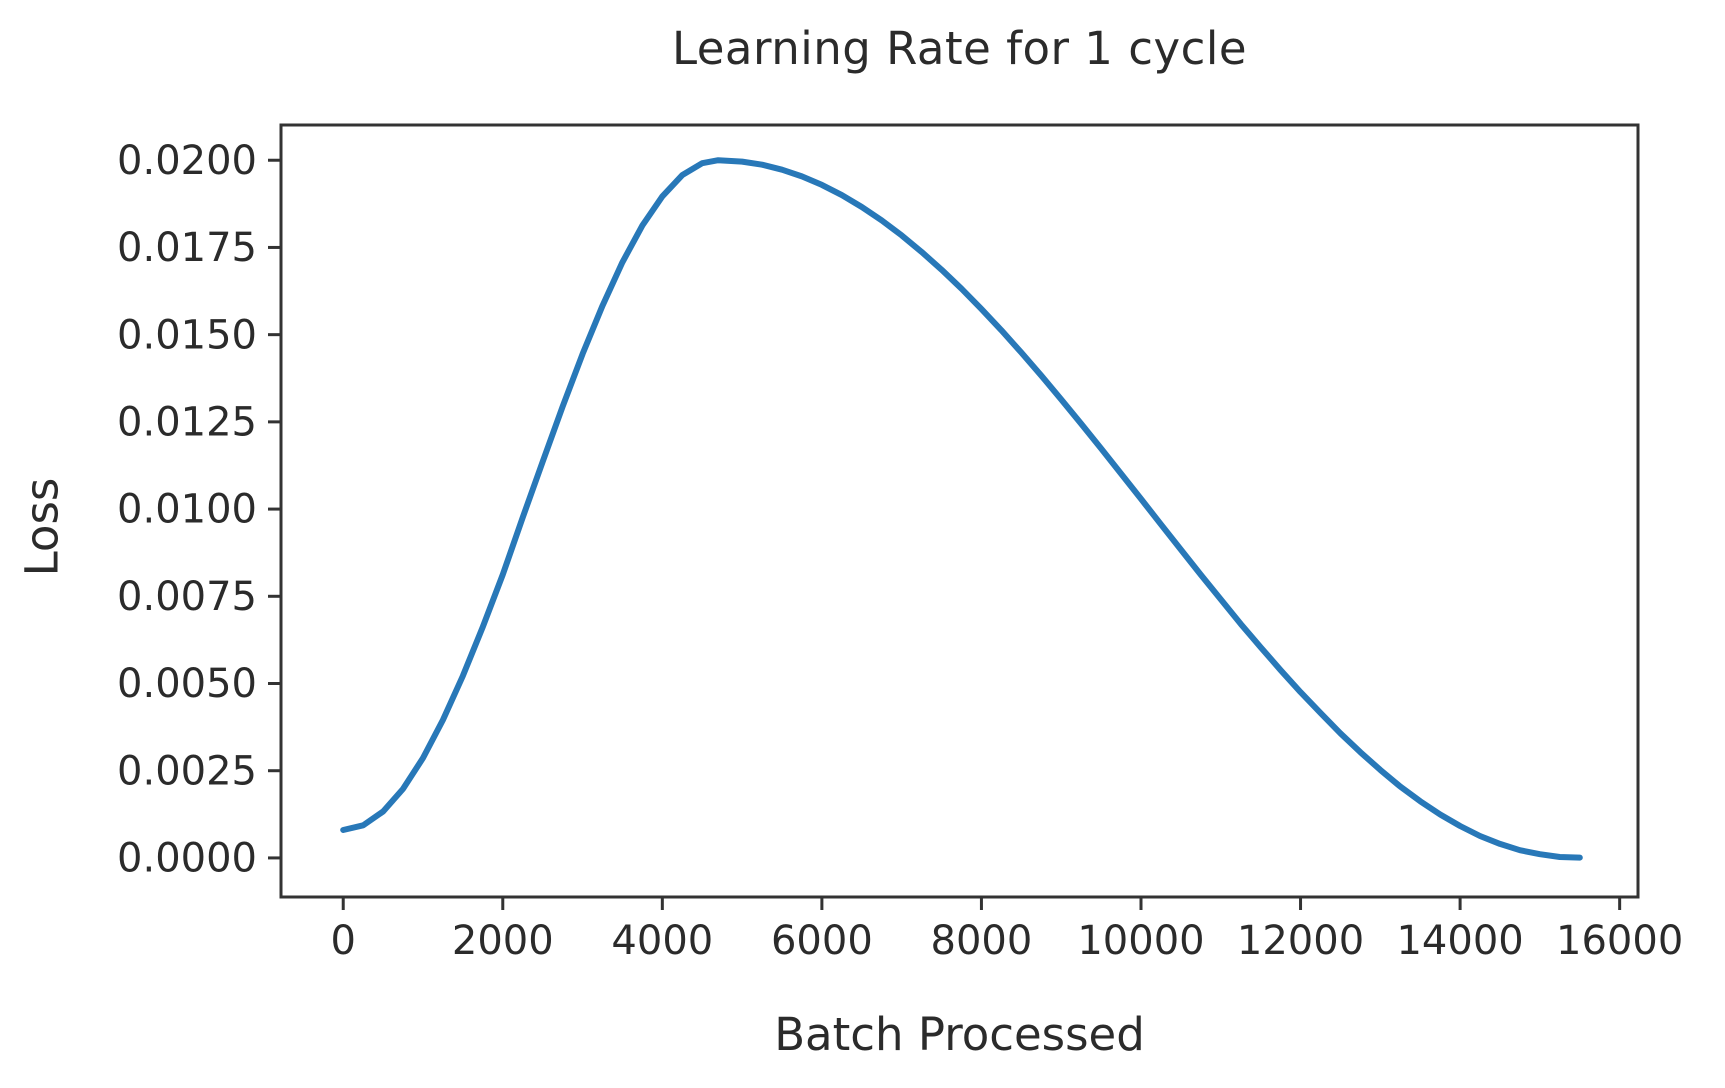 Image resolution: width=1725 pixels, height=1088 pixels. I want to click on y-tick-label: 0.0050, so click(187, 684).